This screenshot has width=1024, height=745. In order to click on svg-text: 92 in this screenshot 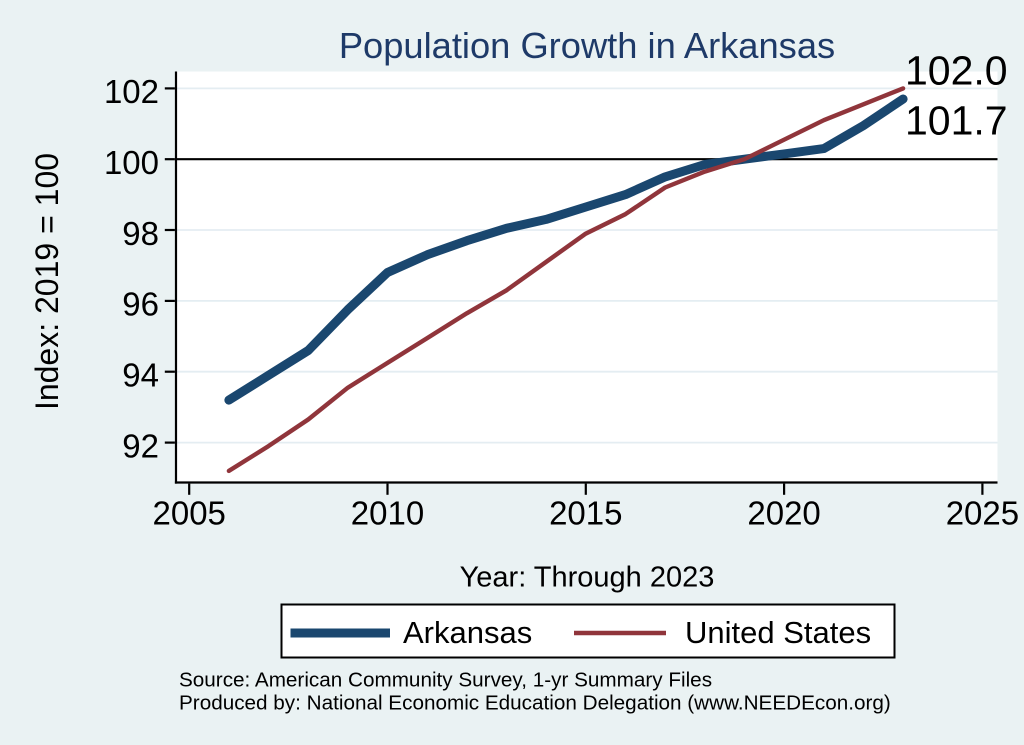, I will do `click(140, 445)`.